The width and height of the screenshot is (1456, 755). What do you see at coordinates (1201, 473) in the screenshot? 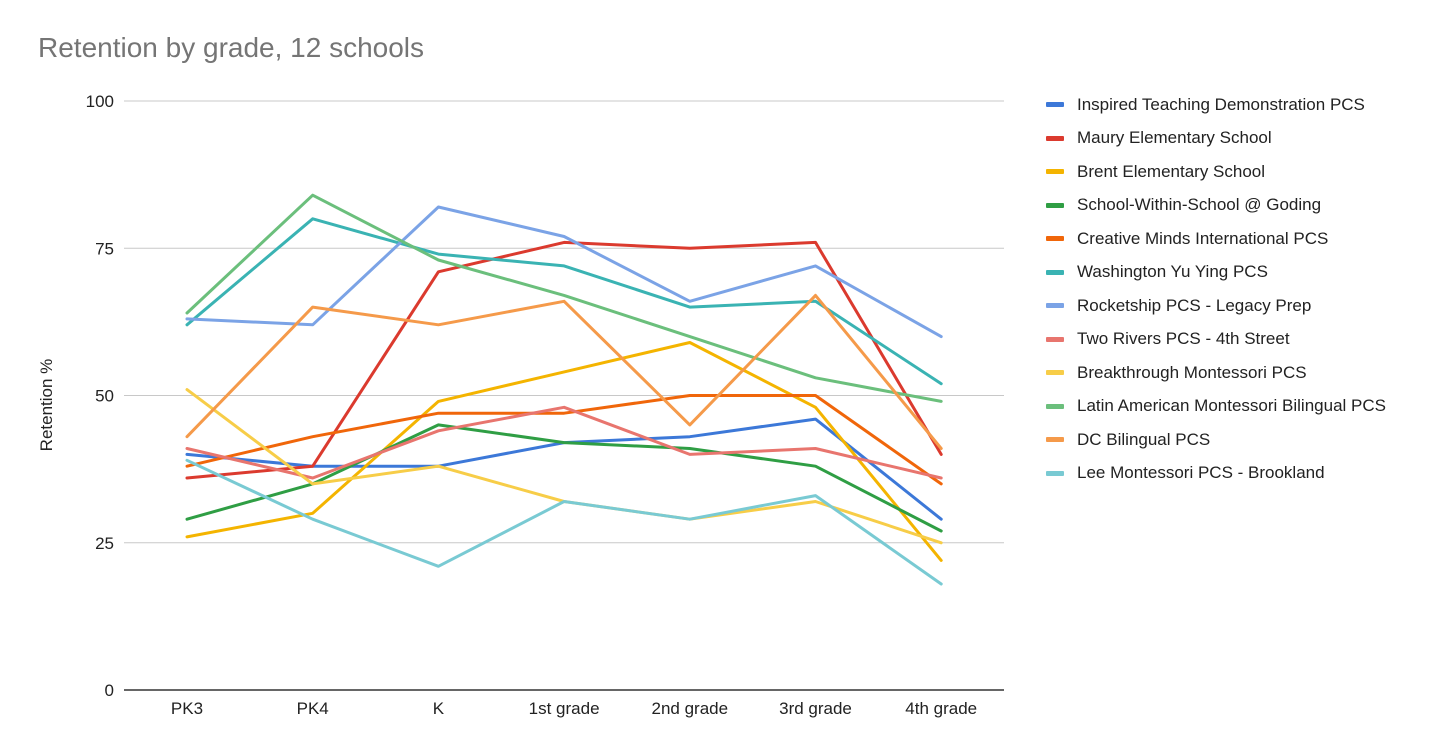
I see `legend-label: Lee Montessori PCS - Brookland` at bounding box center [1201, 473].